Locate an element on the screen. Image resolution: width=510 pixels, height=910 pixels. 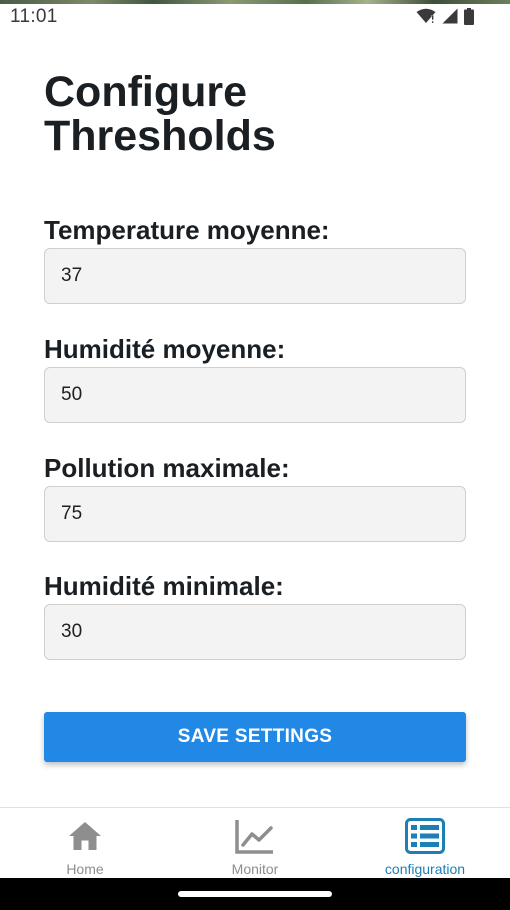
save-settings-button: SAVE SETTINGS is located at coordinates (255, 737).